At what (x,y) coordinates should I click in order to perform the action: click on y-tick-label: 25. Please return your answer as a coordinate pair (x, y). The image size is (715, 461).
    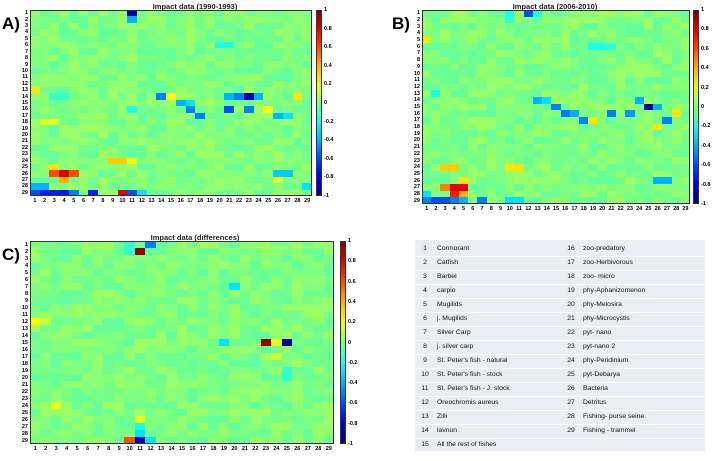
    Looking at the image, I should click on (416, 173).